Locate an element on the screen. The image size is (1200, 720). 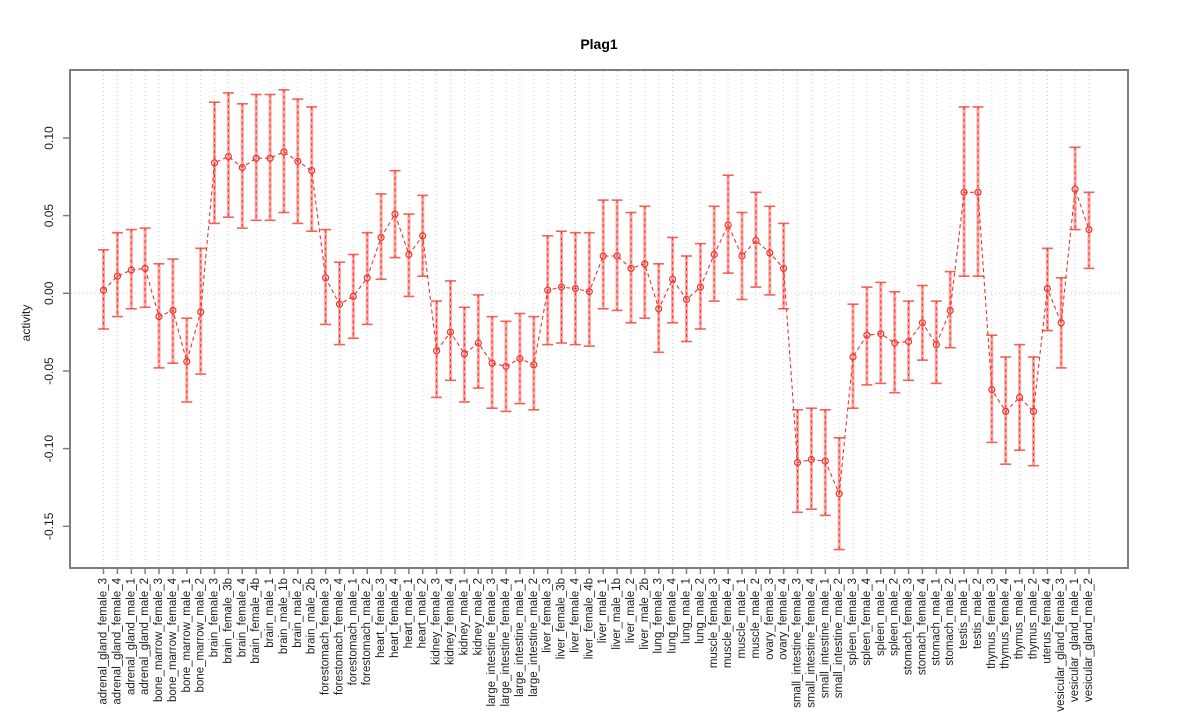
svg-text: stomach_male_2 is located at coordinates (950, 622).